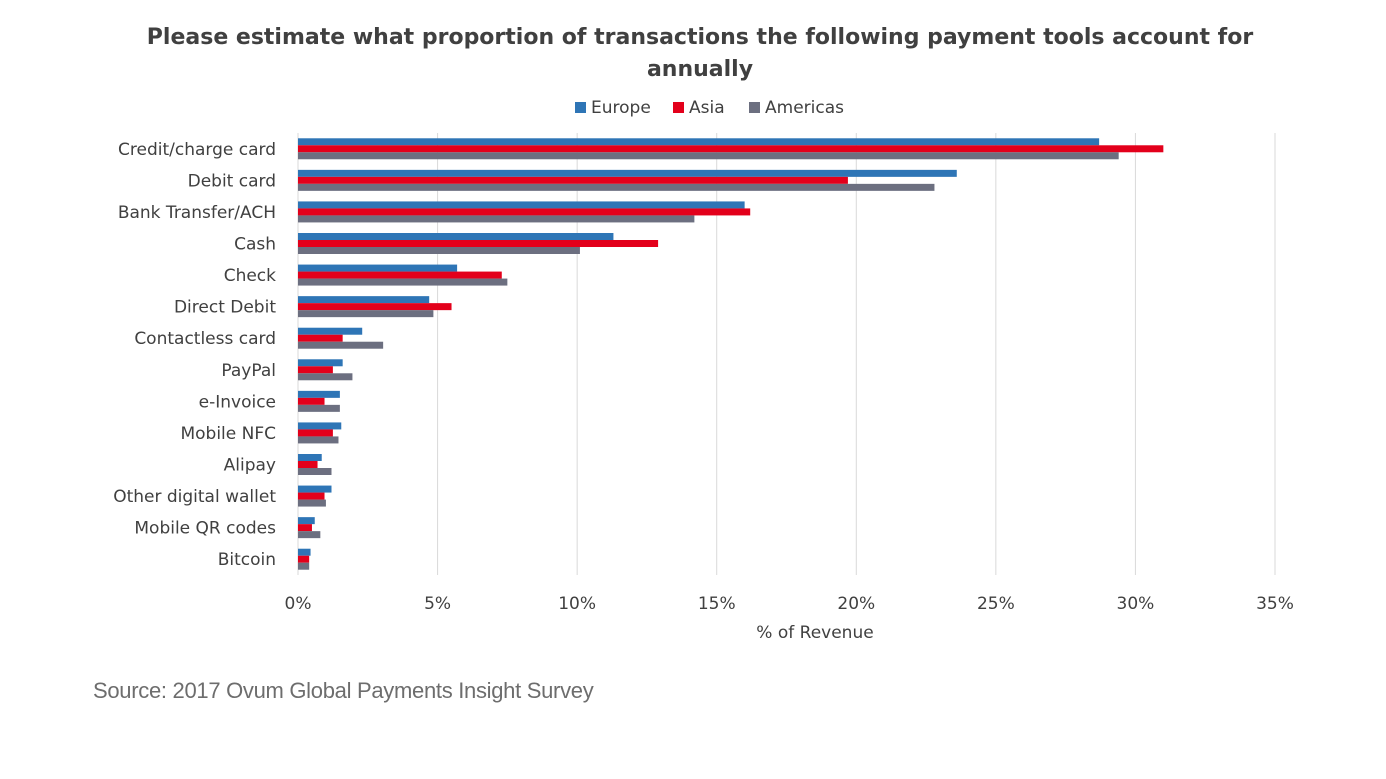 The image size is (1386, 779). Describe the element at coordinates (996, 604) in the screenshot. I see `x-tick-label: 25%` at that location.